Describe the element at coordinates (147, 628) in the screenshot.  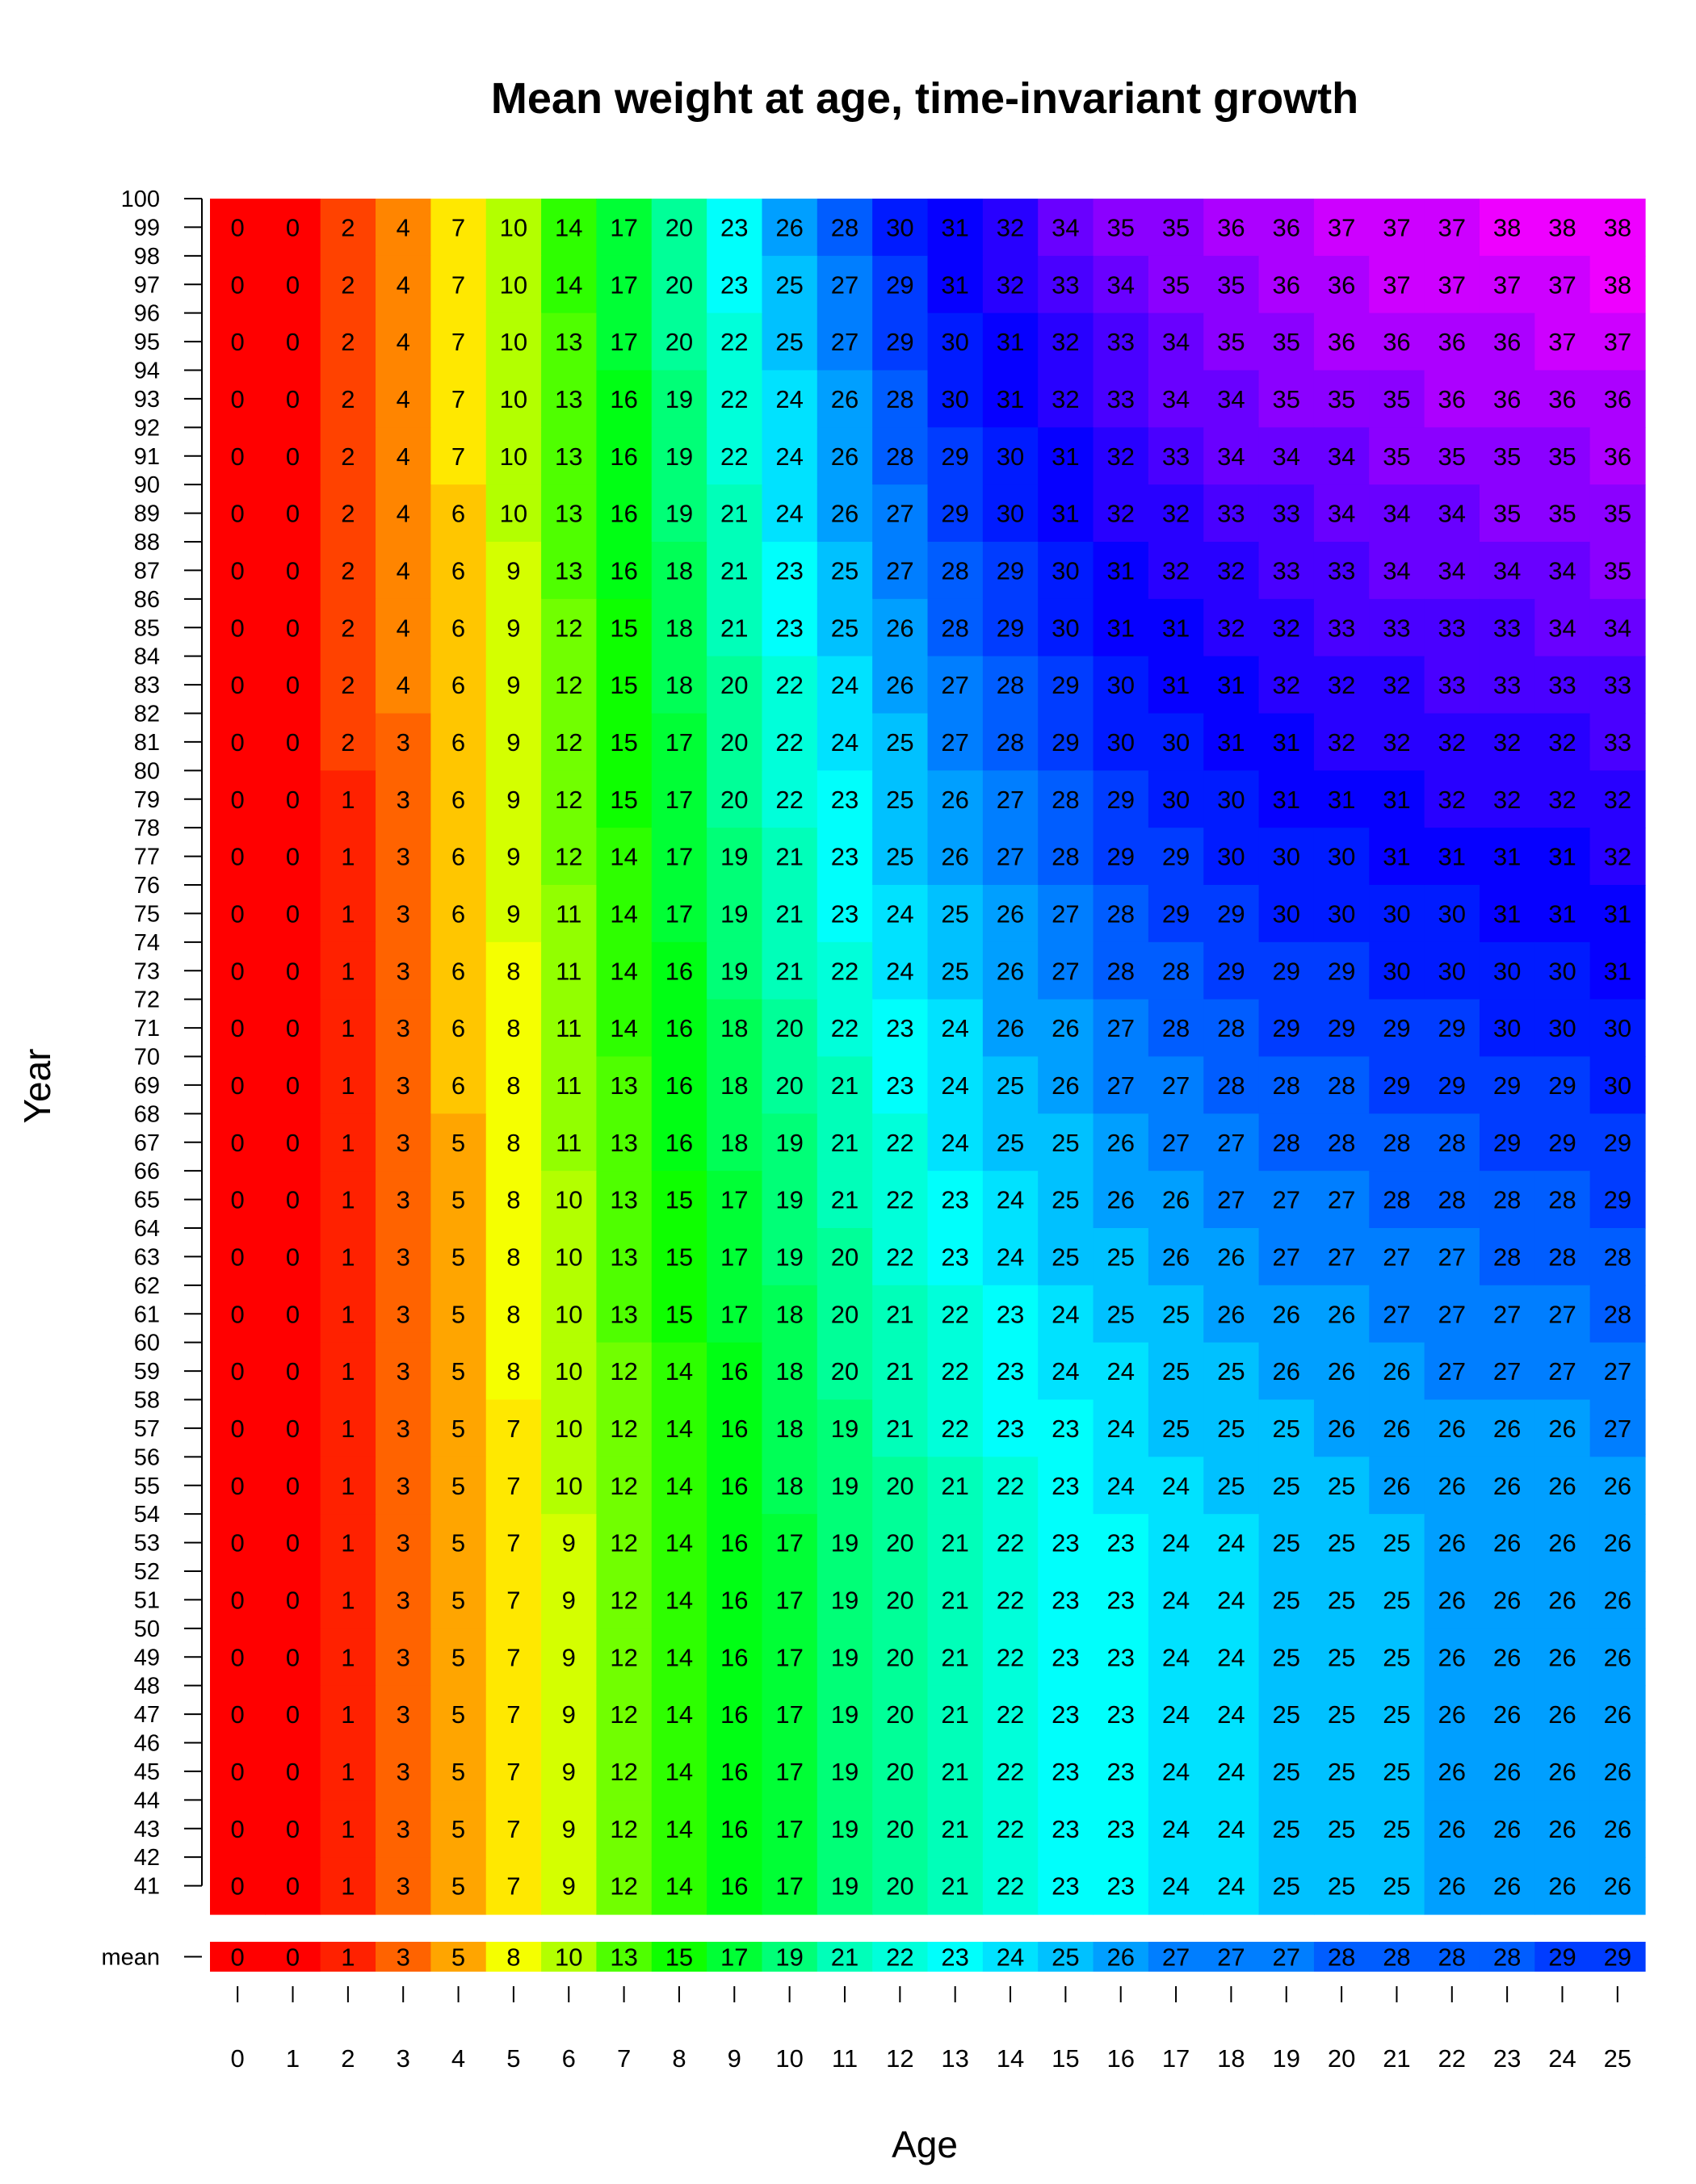
I see `y-tick-label: 85` at that location.